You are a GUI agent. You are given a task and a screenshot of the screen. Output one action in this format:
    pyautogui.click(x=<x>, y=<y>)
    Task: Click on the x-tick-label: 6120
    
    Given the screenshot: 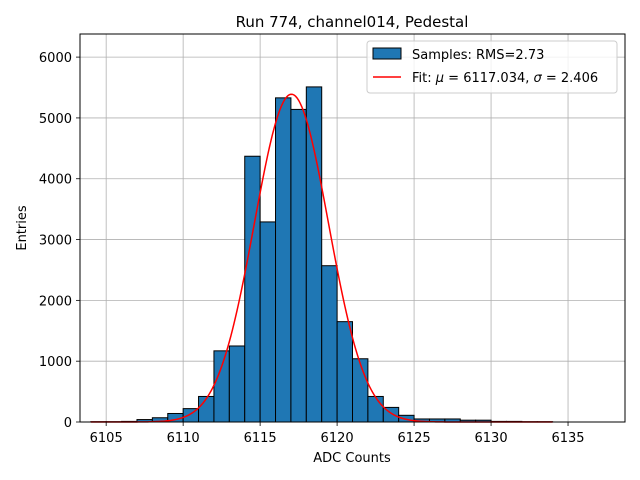 What is the action you would take?
    pyautogui.click(x=337, y=438)
    